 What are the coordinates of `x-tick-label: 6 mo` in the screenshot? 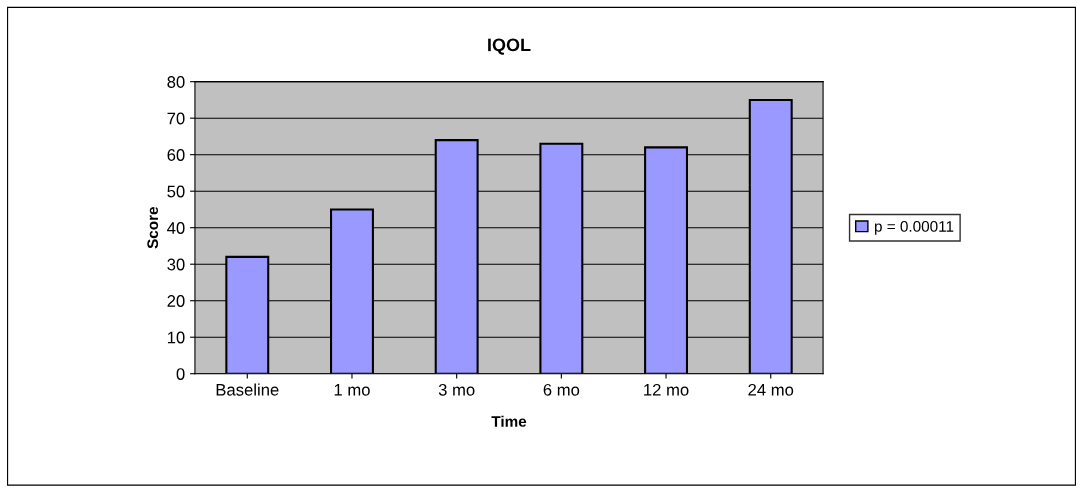 It's located at (561, 389).